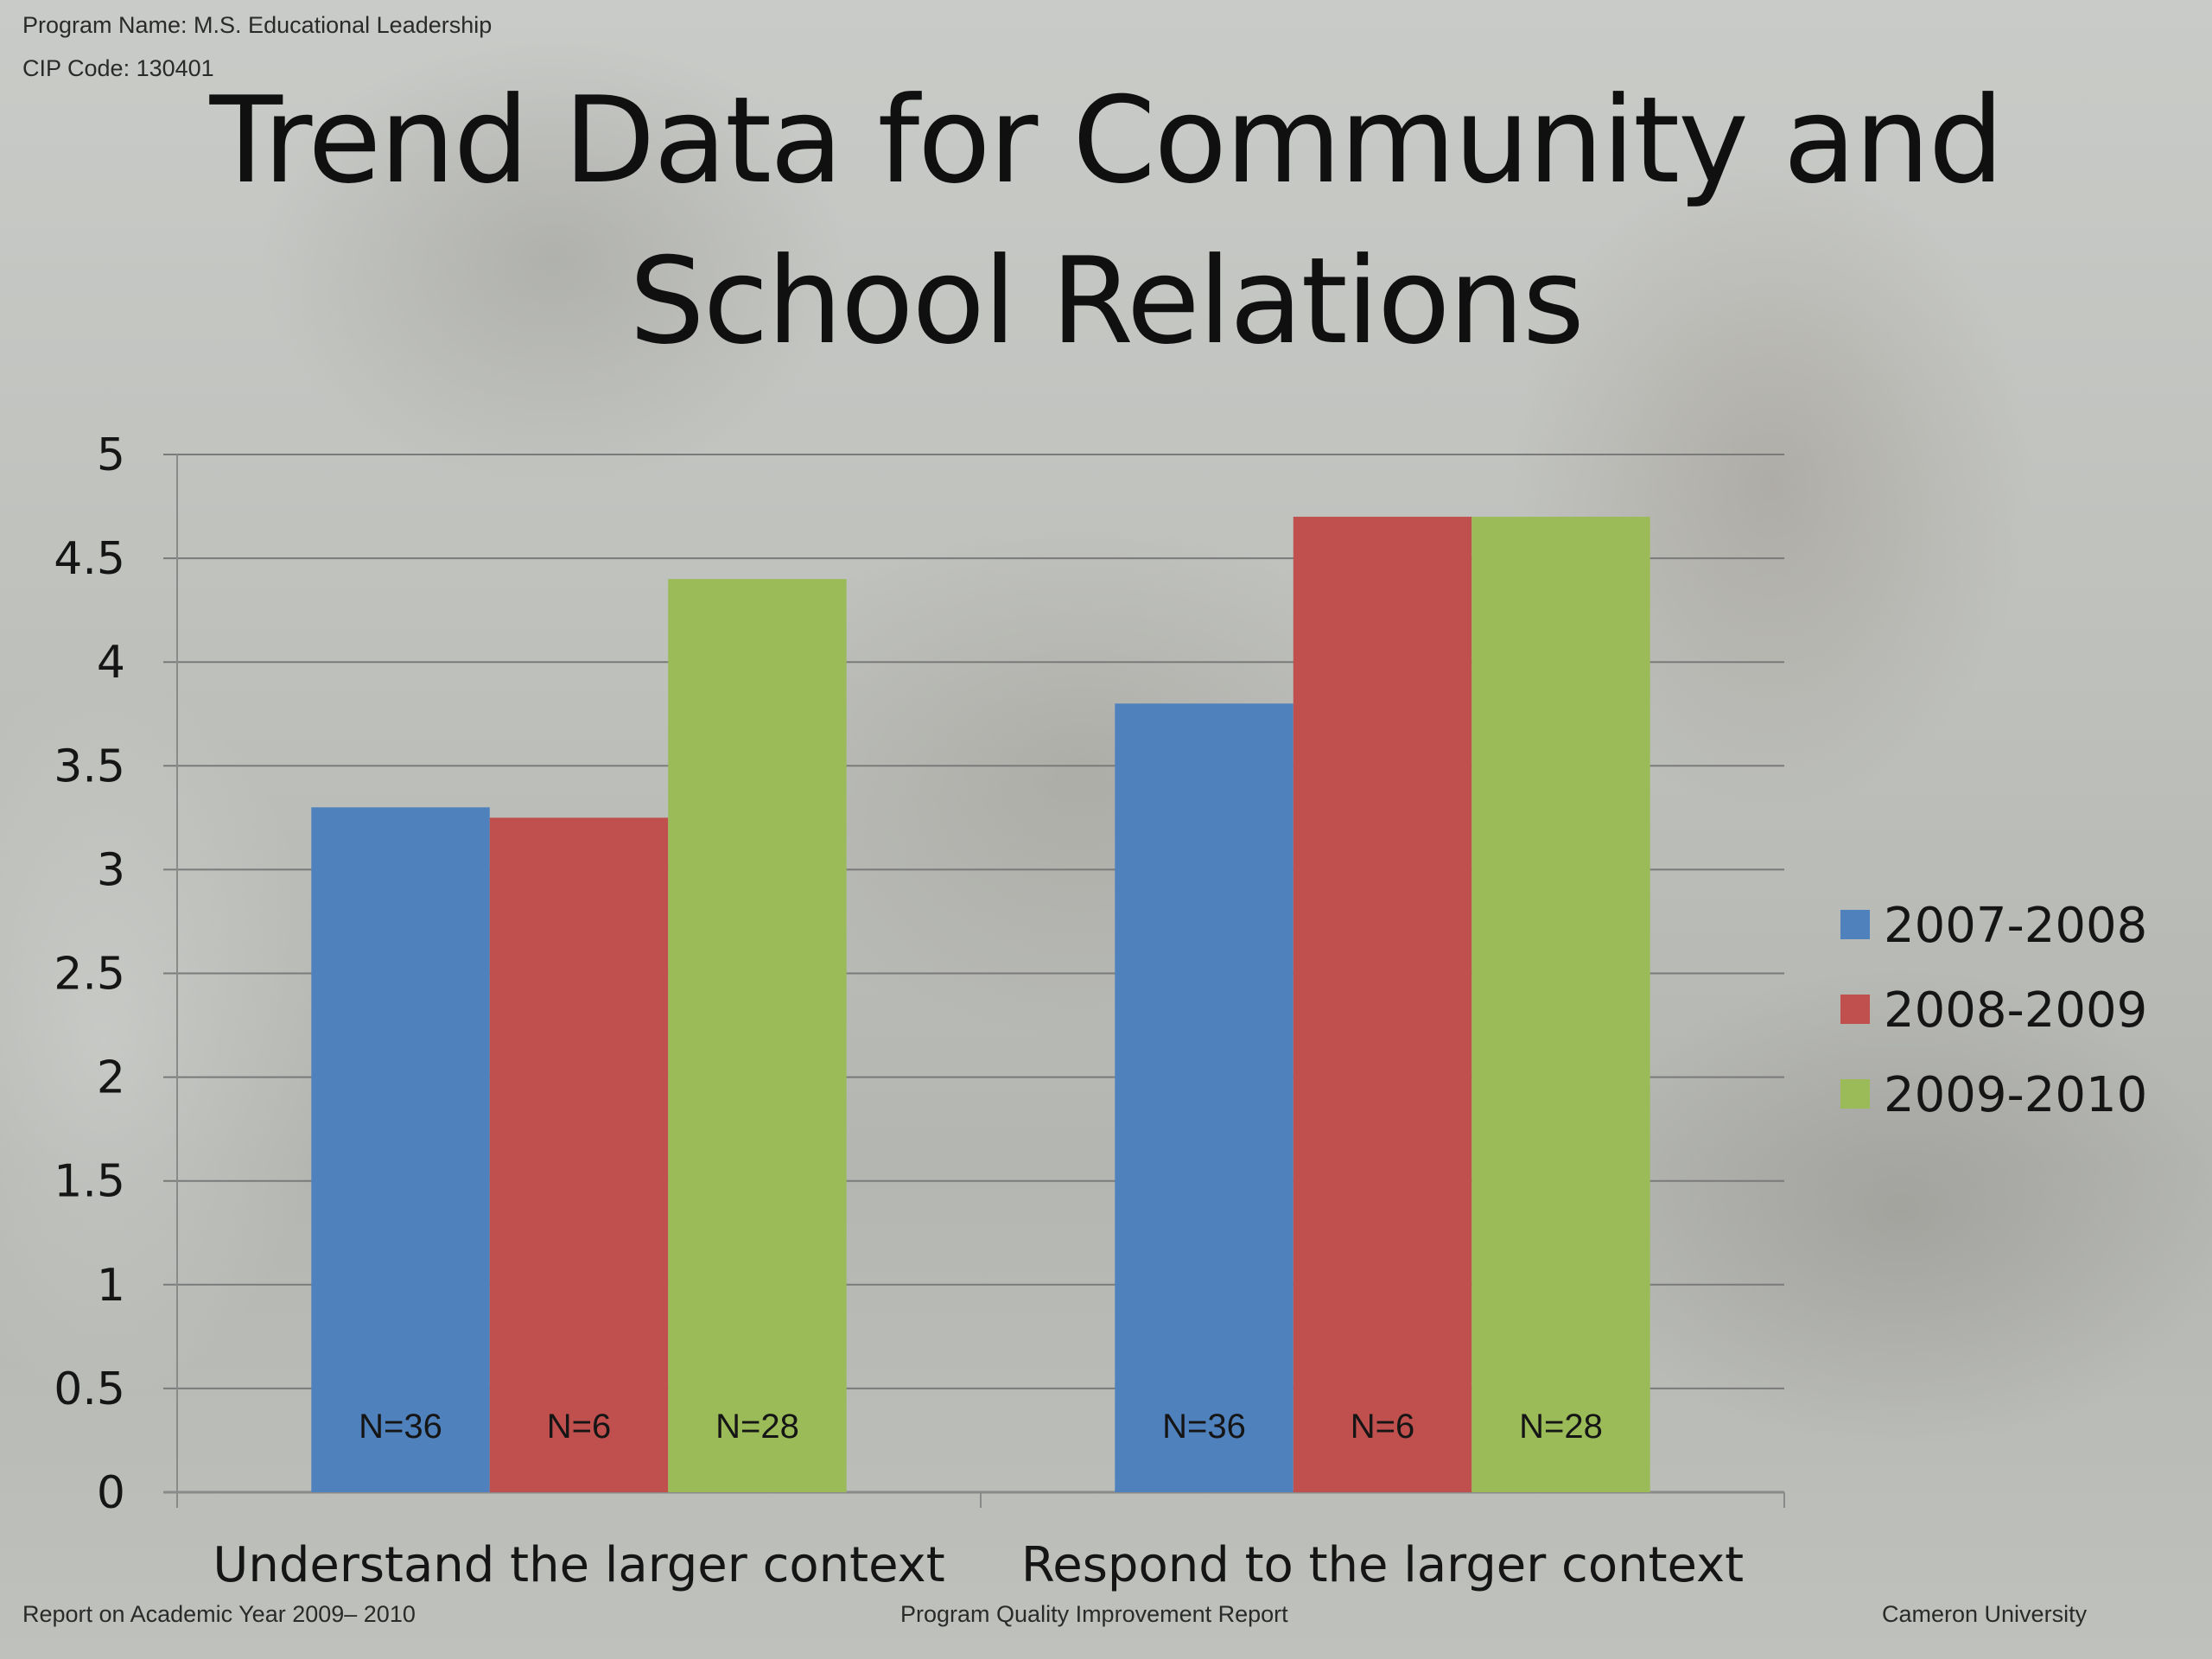  What do you see at coordinates (2016, 1010) in the screenshot?
I see `legend-label: 2008-2009` at bounding box center [2016, 1010].